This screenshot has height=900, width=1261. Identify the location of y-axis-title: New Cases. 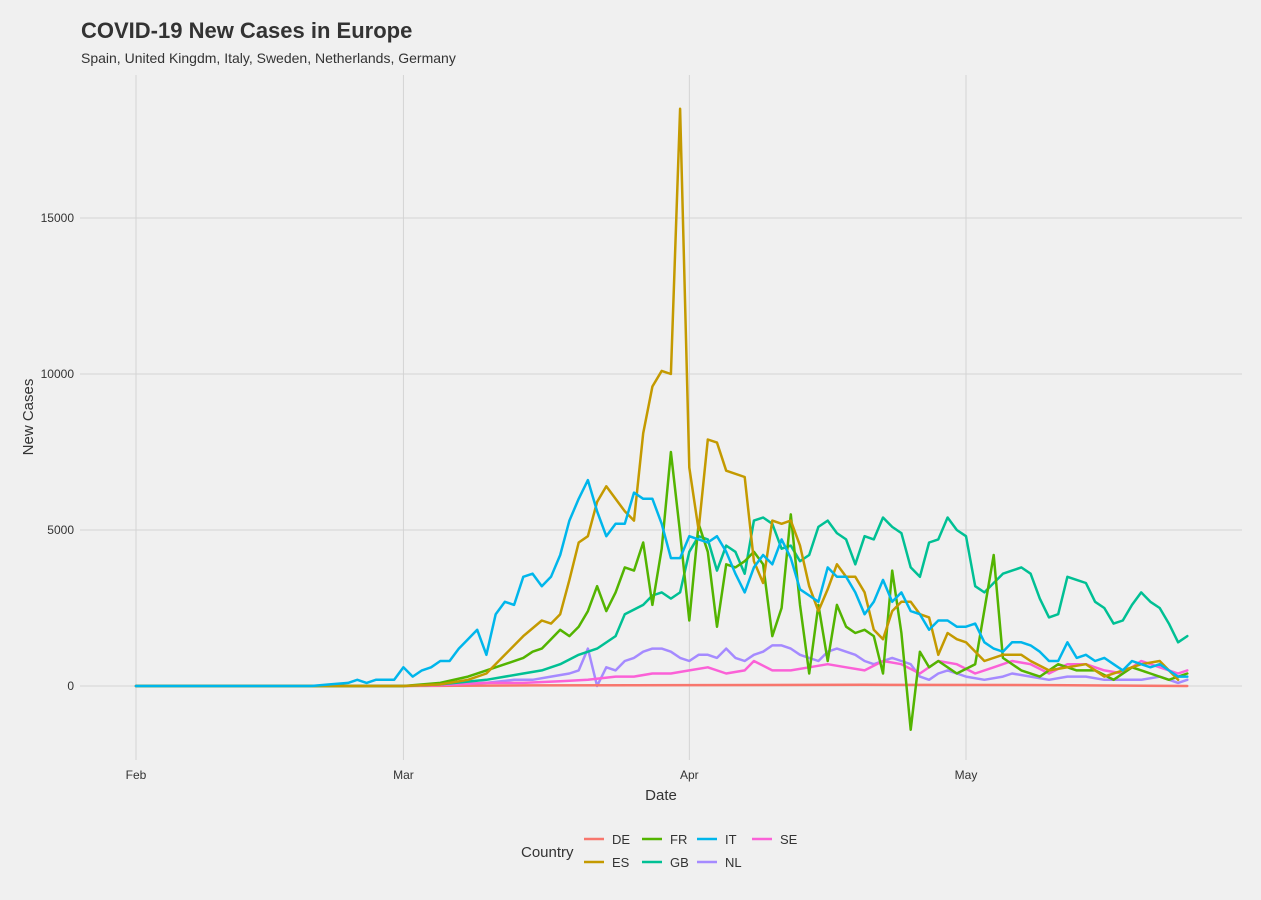
(28, 417).